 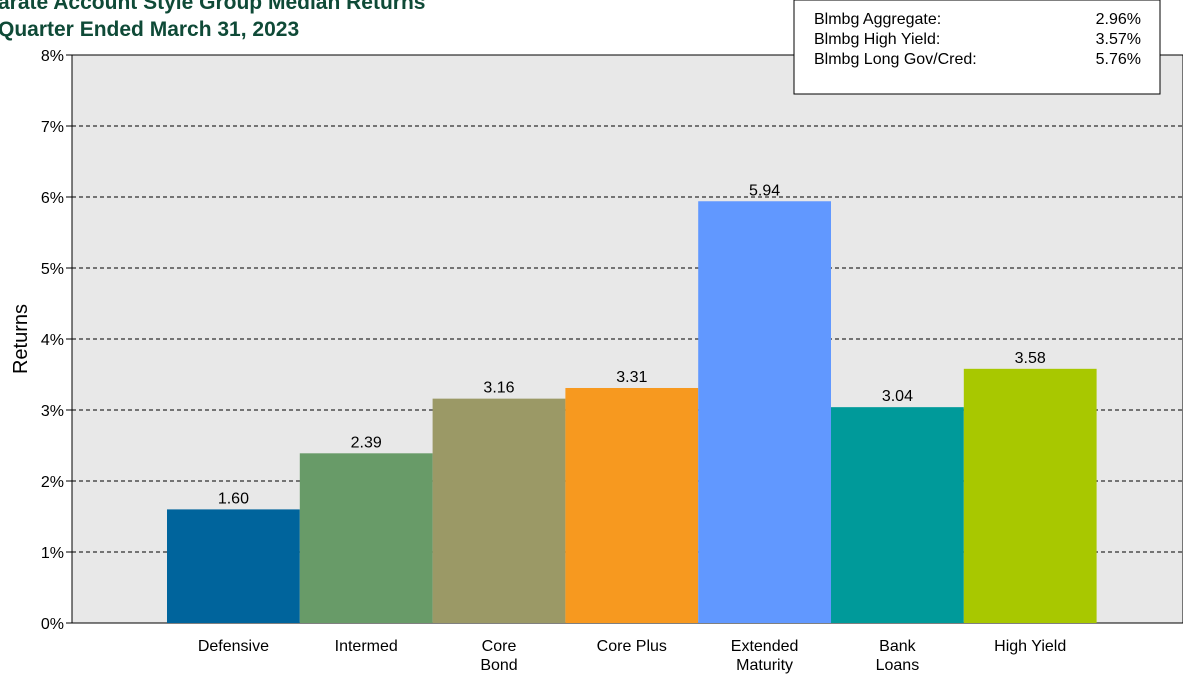 I want to click on y-tick-label: 0%, so click(x=52, y=624).